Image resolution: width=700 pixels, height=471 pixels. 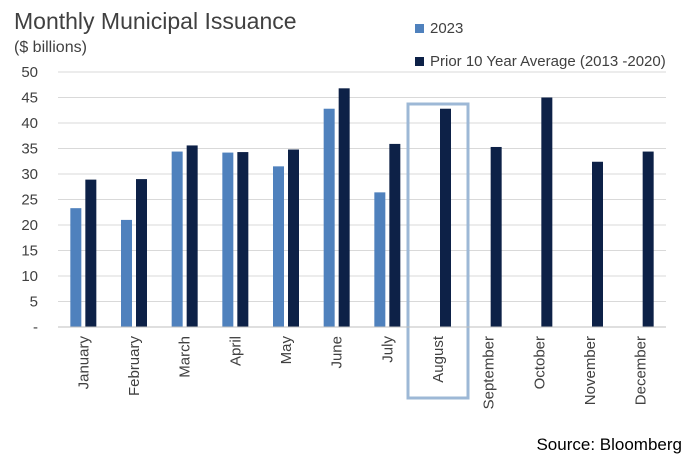 I want to click on source-note: Source: Bloomberg, so click(x=609, y=444).